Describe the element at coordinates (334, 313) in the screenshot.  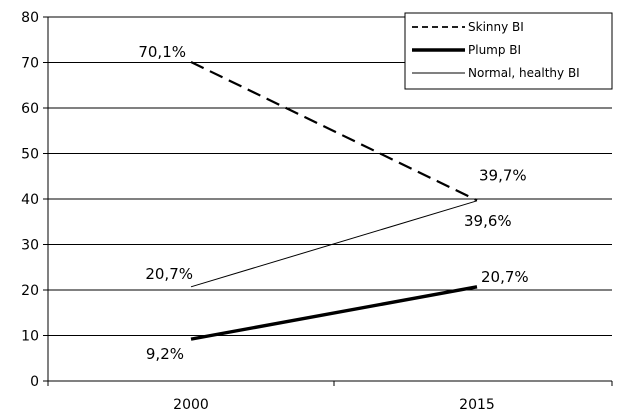
I see `series-line-plump-bi` at that location.